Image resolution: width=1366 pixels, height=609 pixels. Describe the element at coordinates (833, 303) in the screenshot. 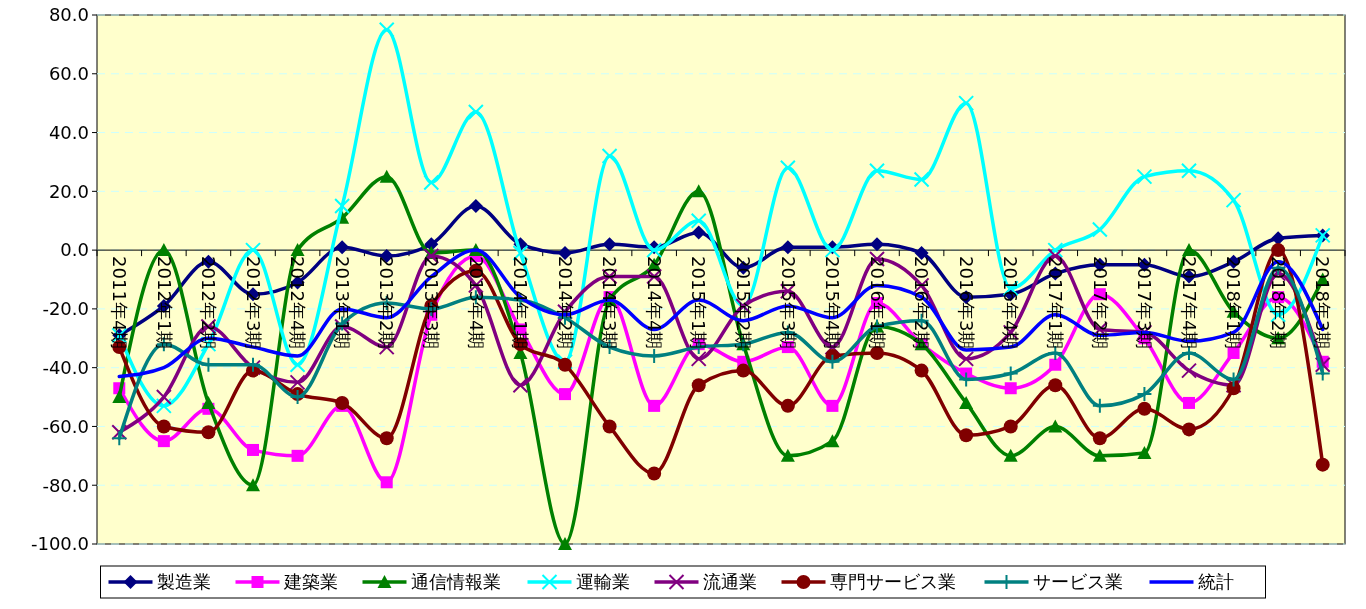

I see `x-tick-label: 2015年4期` at that location.